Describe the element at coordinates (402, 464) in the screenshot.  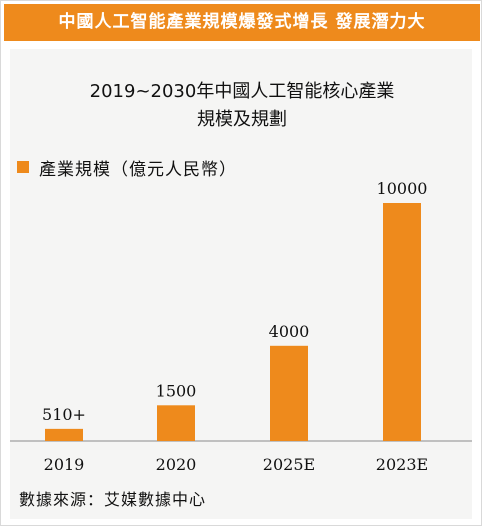
I see `x-tick-label-2023E: 2023E` at that location.